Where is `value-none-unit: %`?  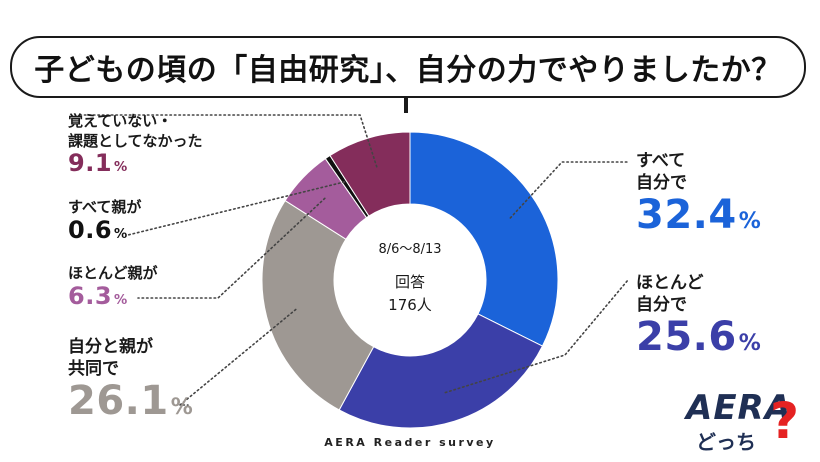 value-none-unit: % is located at coordinates (121, 167).